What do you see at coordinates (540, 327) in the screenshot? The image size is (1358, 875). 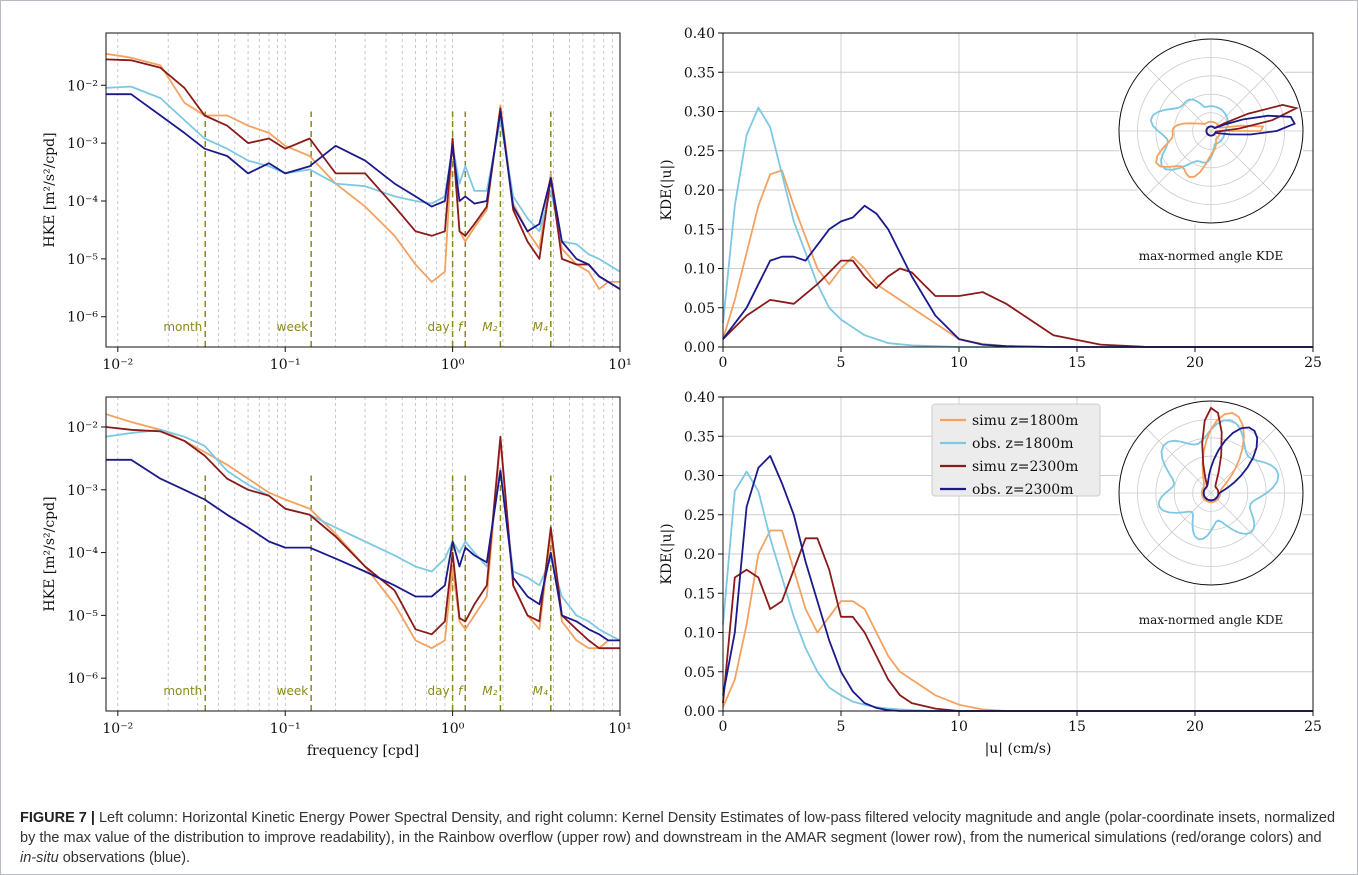 I see `freq-marker-label: M₄` at bounding box center [540, 327].